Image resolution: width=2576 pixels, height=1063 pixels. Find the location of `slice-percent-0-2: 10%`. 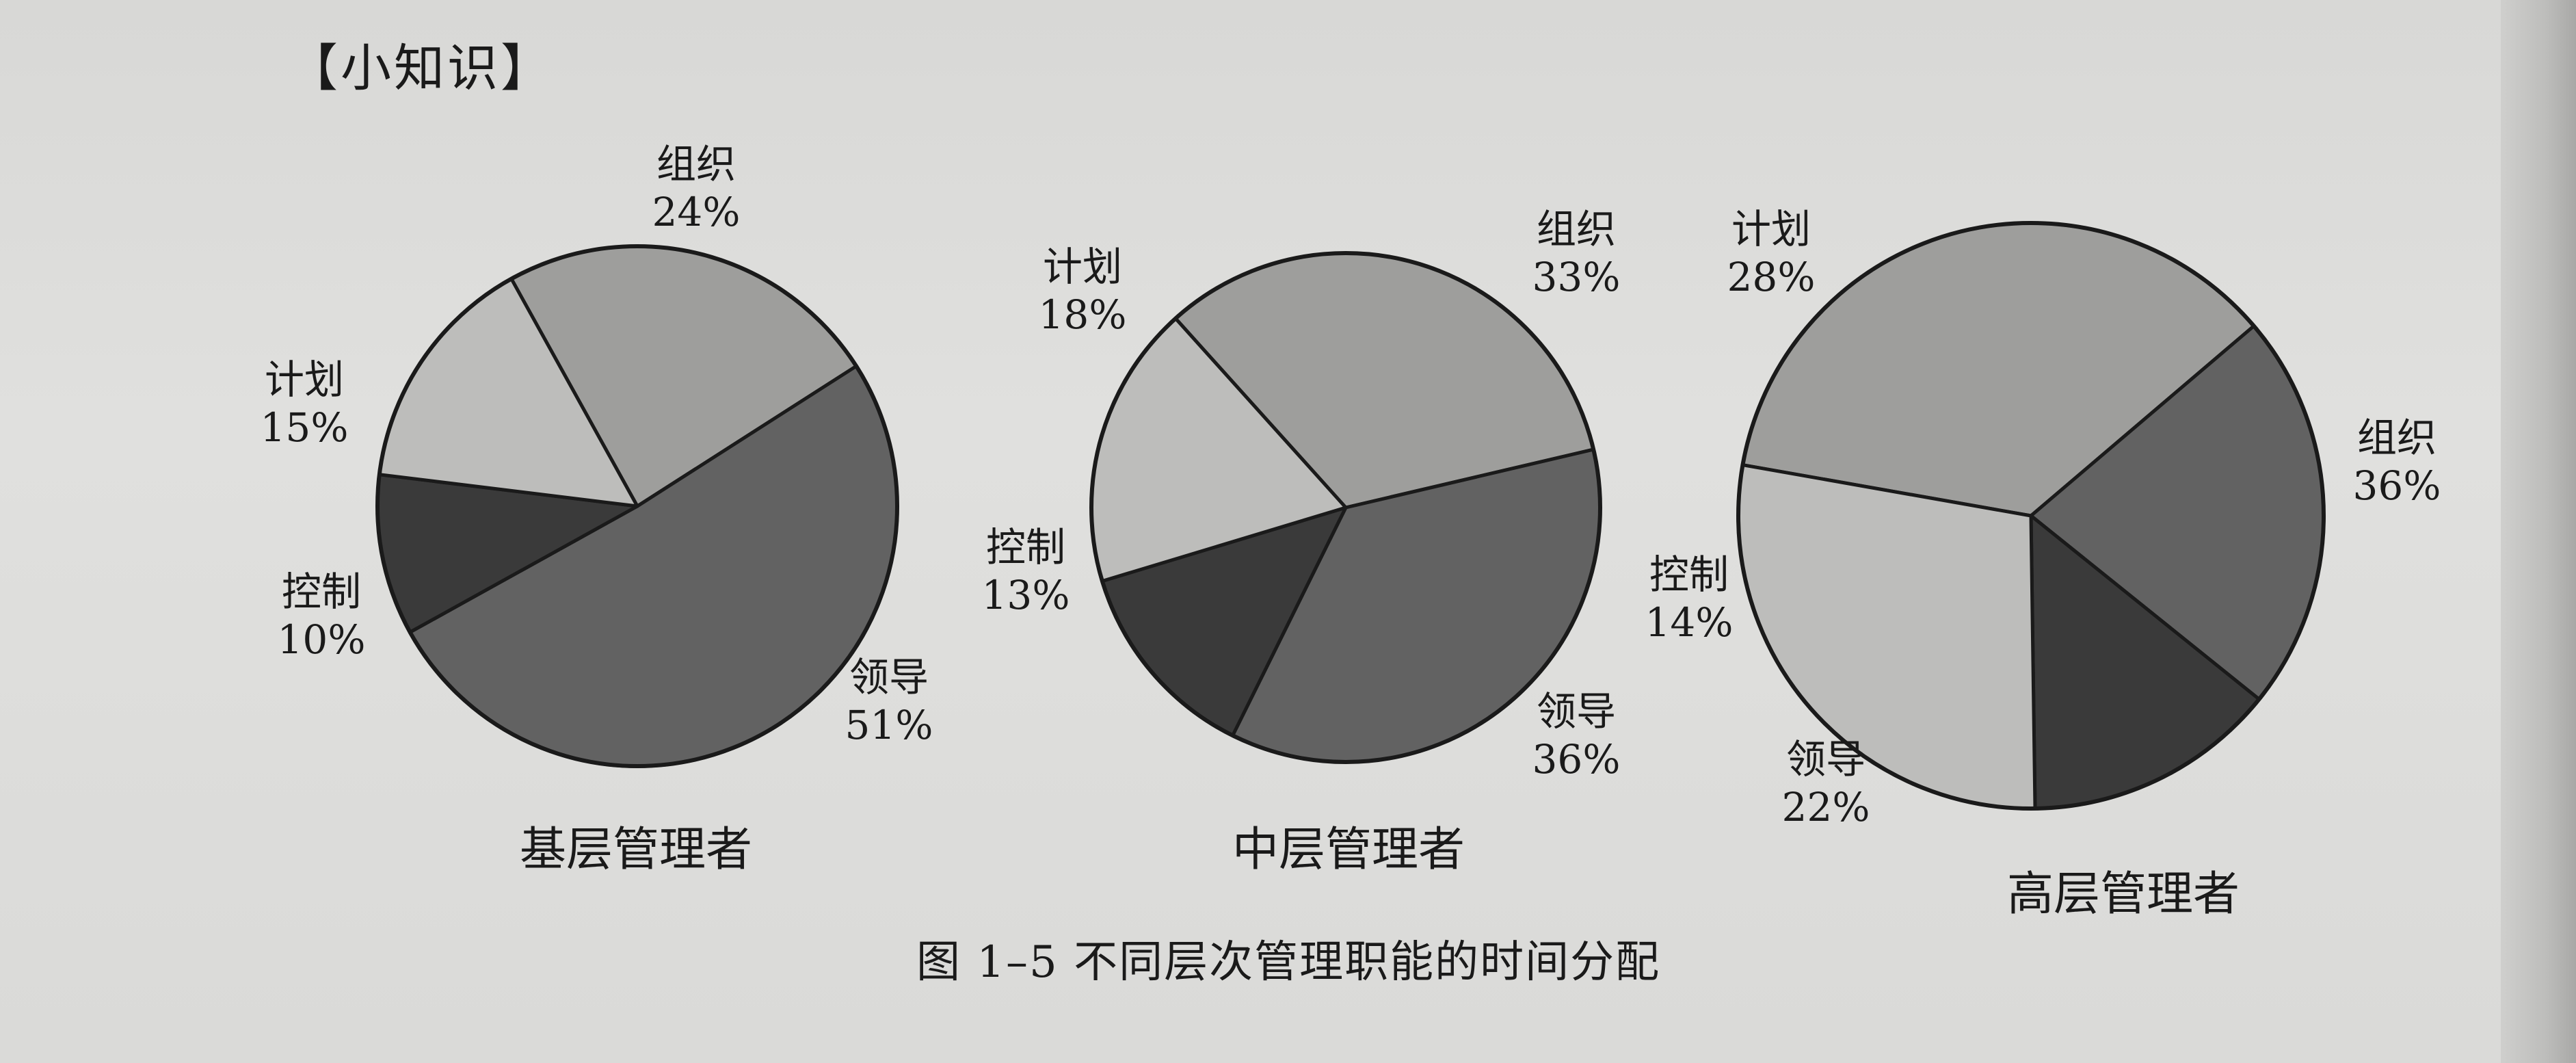

slice-percent-0-2: 10% is located at coordinates (322, 639).